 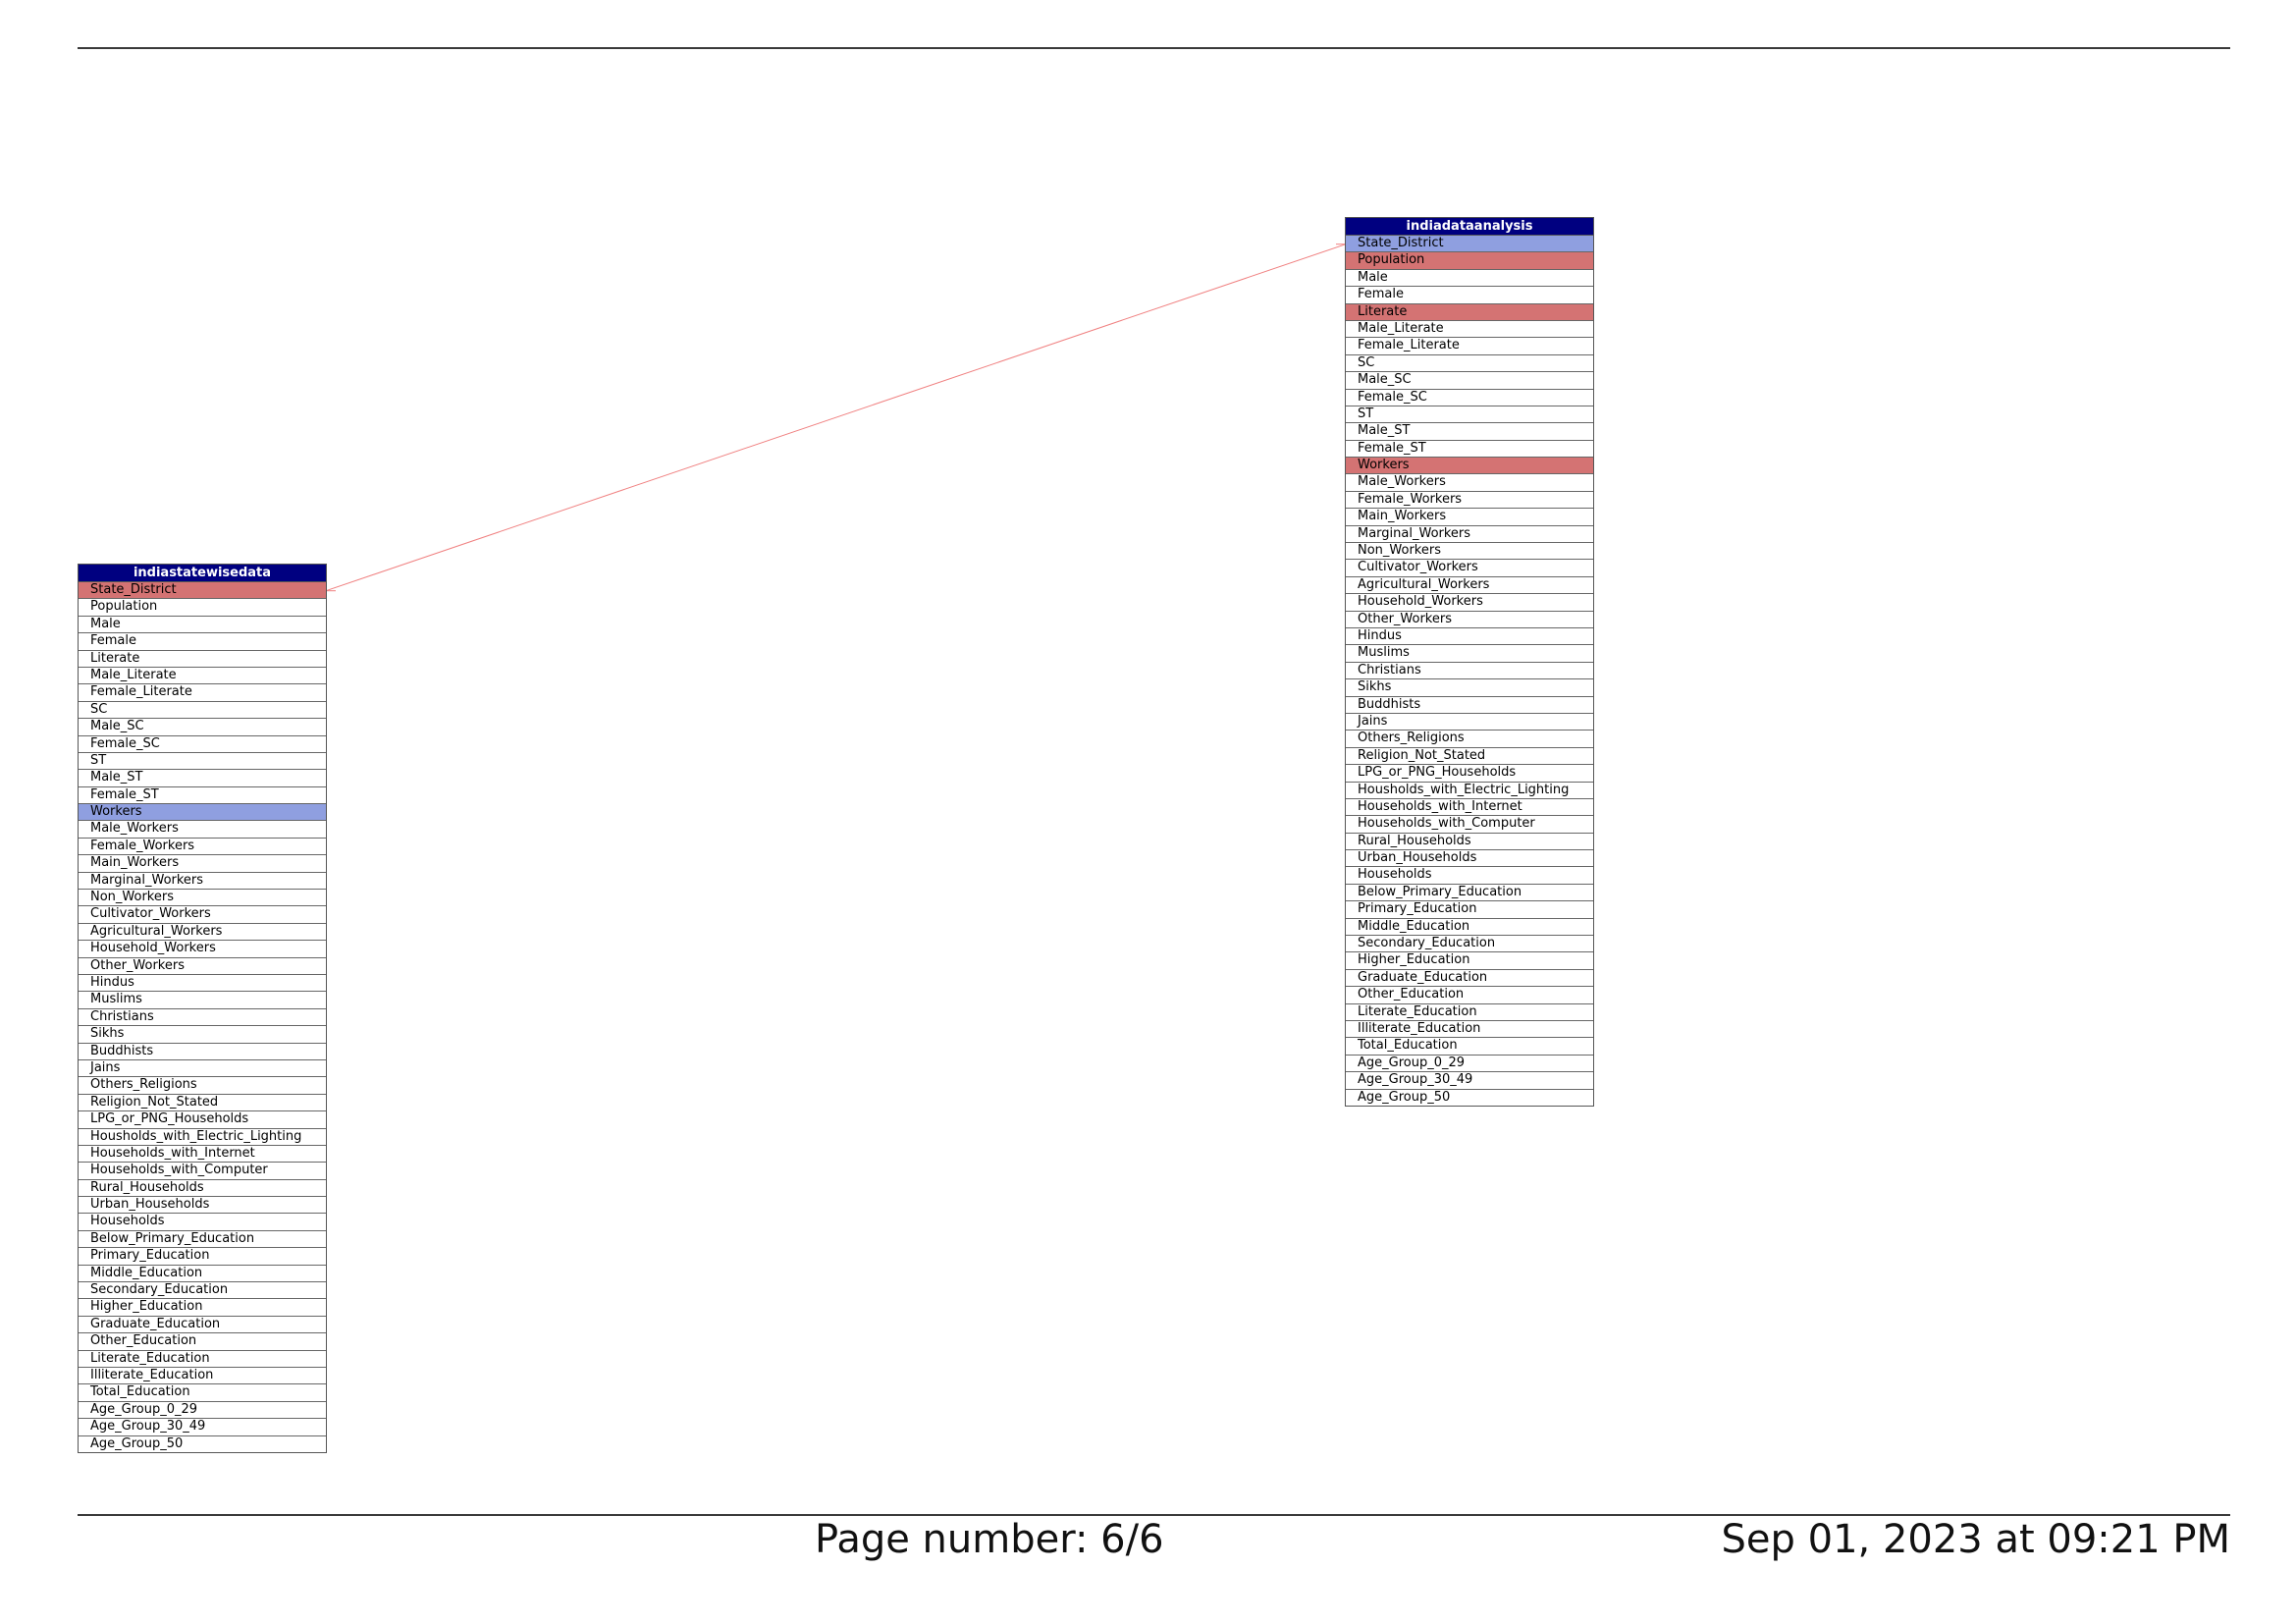 I want to click on field-row-female: Female, so click(x=1469, y=295).